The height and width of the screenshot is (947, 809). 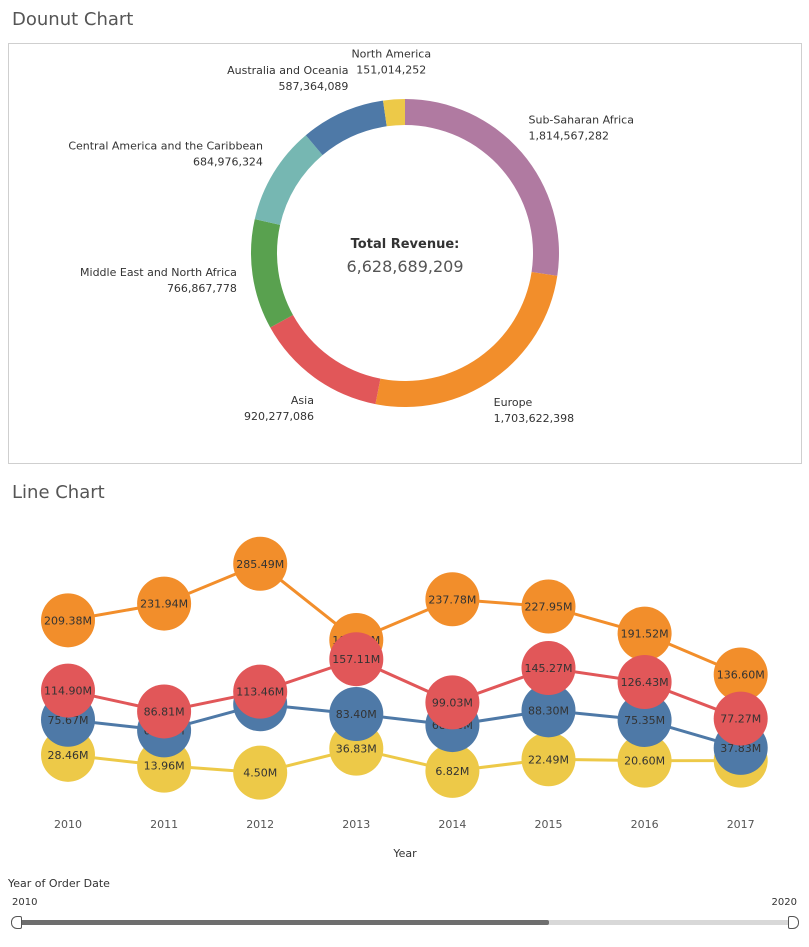 I want to click on data-label: 88.30M, so click(x=548, y=710).